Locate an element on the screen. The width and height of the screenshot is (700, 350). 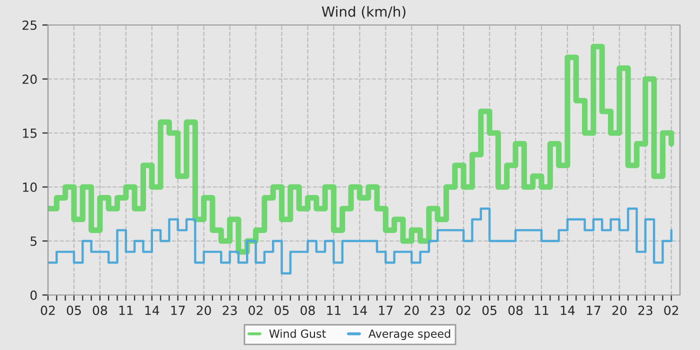
y-tick-label: 0 is located at coordinates (33, 295).